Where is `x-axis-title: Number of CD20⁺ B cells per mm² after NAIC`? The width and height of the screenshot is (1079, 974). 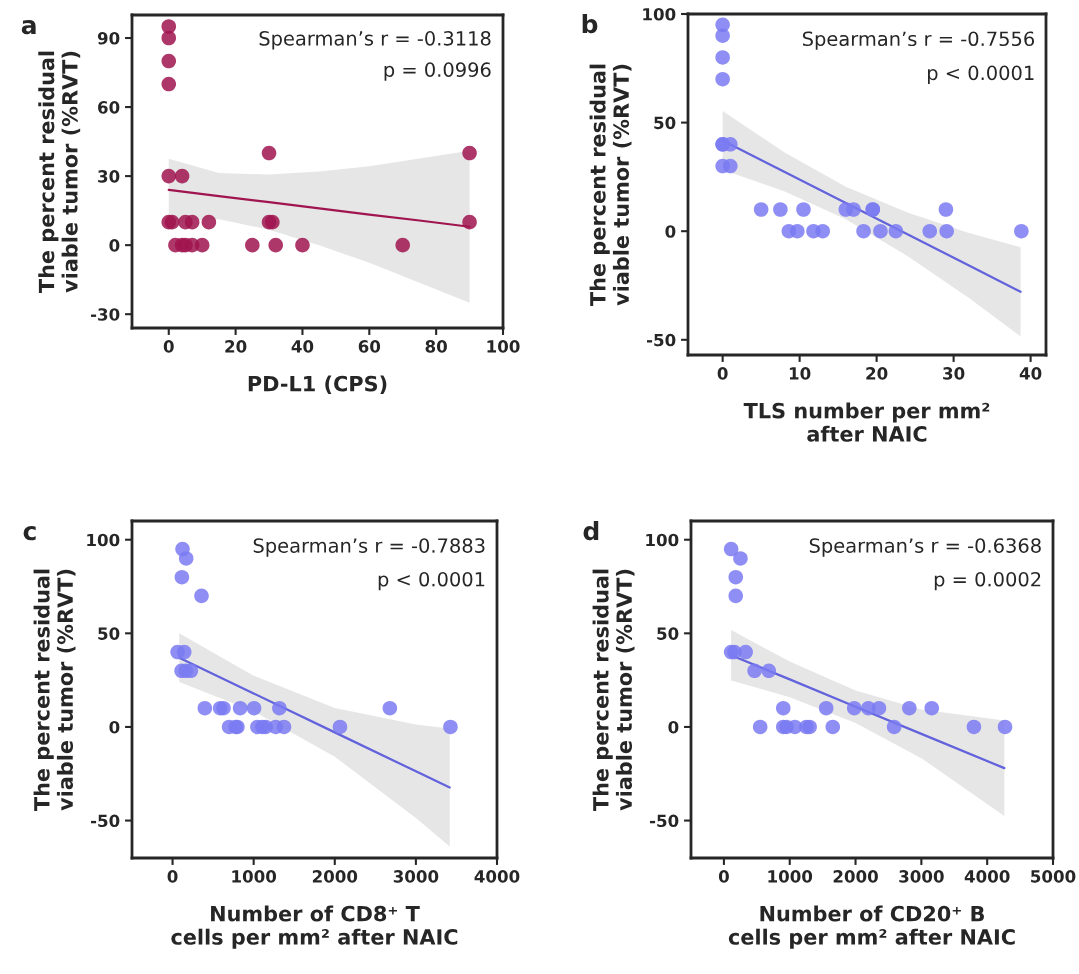 x-axis-title: Number of CD20⁺ B cells per mm² after NAIC is located at coordinates (871, 927).